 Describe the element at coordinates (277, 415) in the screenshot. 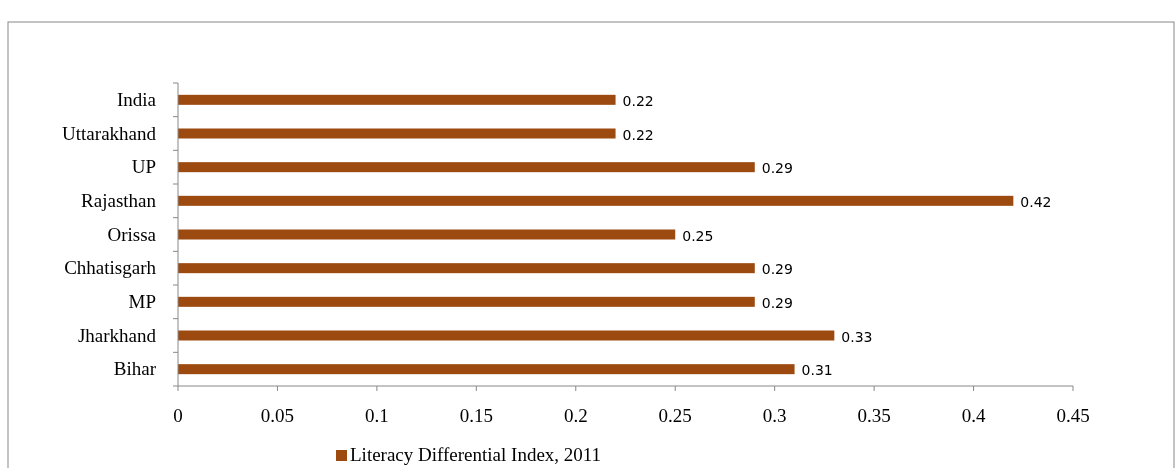

I see `x-tick-label: 0.05` at that location.